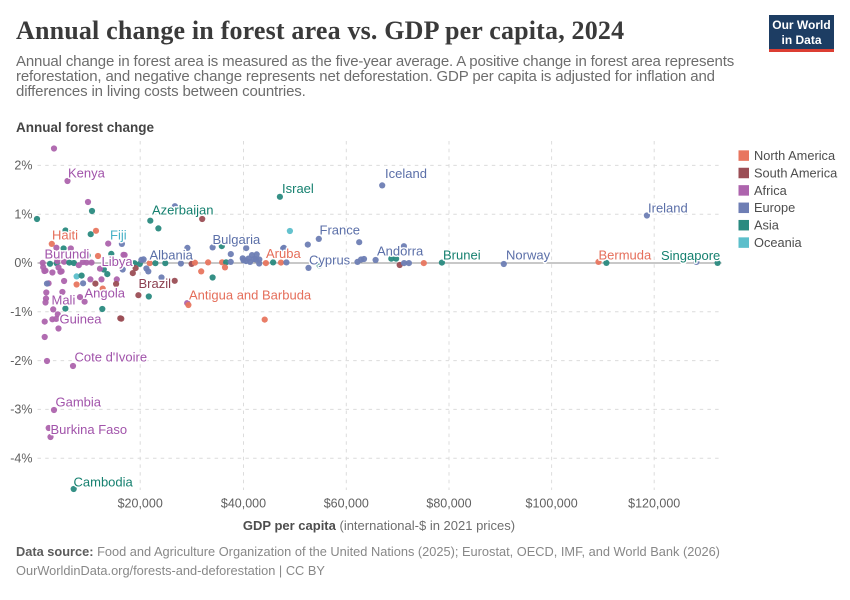 The height and width of the screenshot is (600, 850). What do you see at coordinates (243, 504) in the screenshot?
I see `svg-text: $40,000` at bounding box center [243, 504].